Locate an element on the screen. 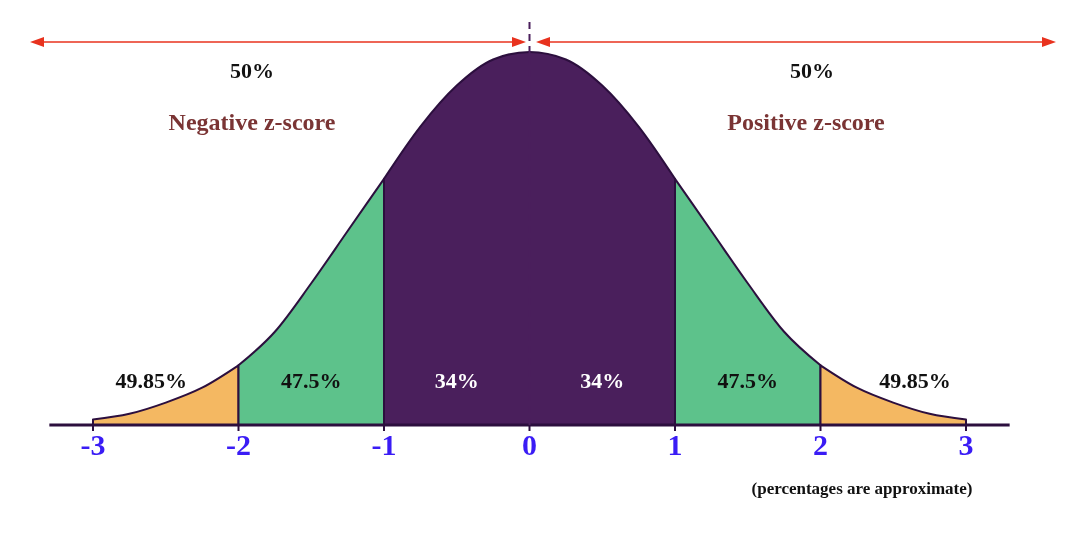 This screenshot has height=555, width=1092. x-tick-label: 0 is located at coordinates (529, 444).